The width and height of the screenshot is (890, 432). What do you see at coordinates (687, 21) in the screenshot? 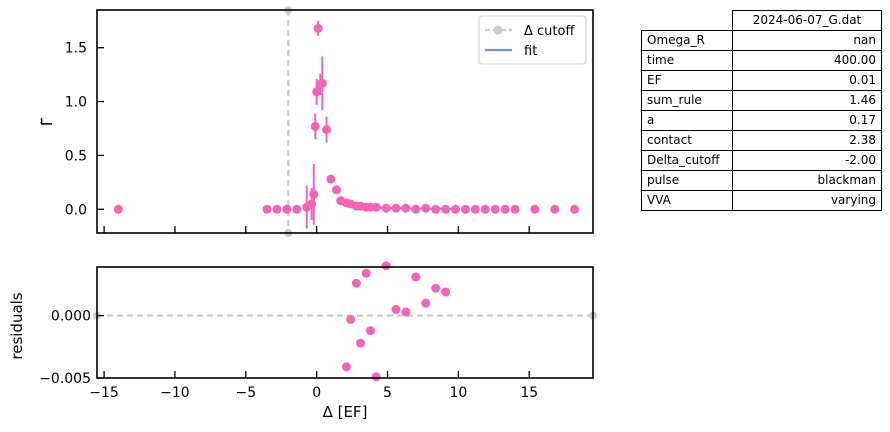
I see `table-corner-cell` at bounding box center [687, 21].